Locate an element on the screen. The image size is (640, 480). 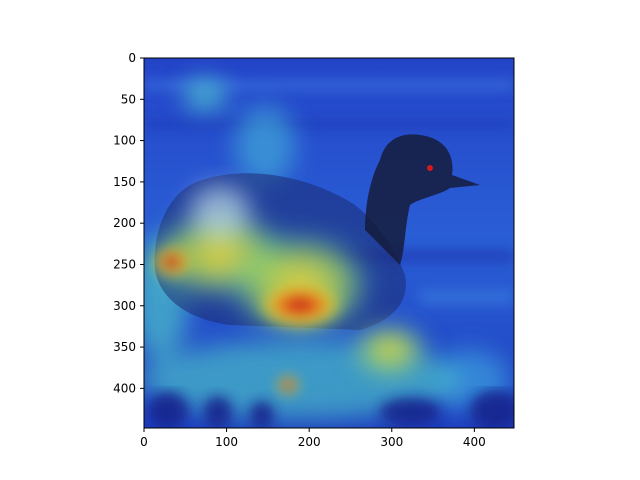
x-tick-label: 200 is located at coordinates (309, 442).